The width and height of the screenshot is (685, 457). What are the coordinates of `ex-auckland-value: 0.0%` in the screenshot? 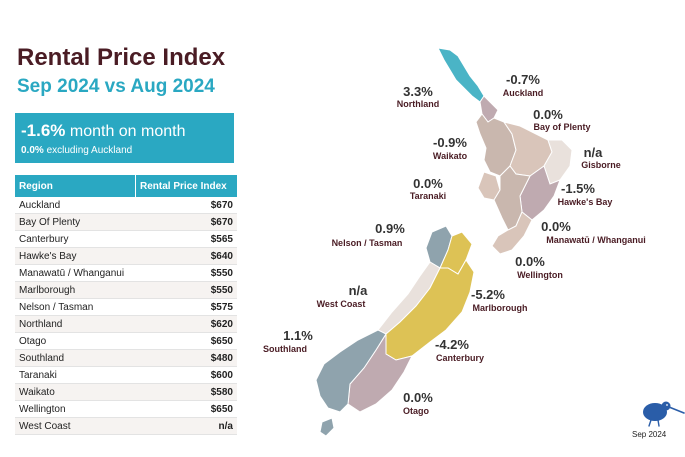 It's located at (32, 150).